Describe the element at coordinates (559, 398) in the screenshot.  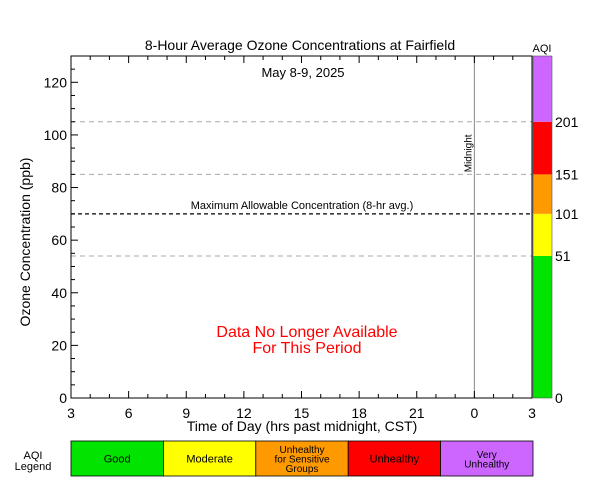
I see `aqi-bar-label: 0` at that location.